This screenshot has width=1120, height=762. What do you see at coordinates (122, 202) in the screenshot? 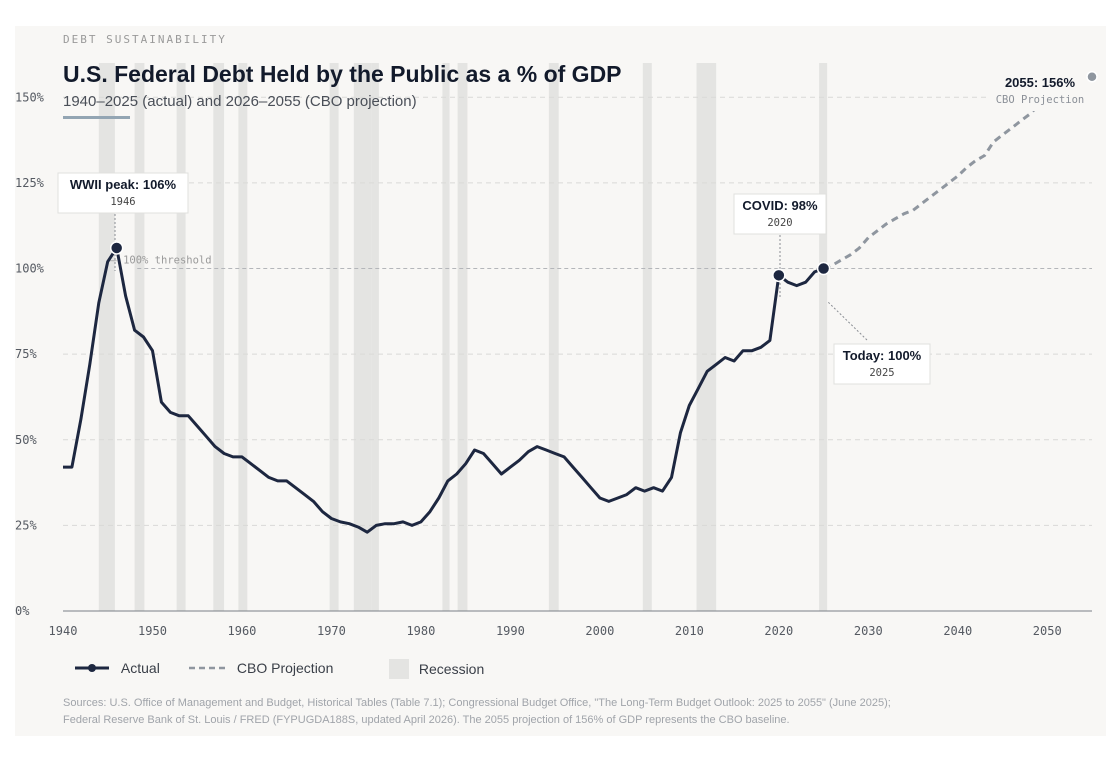
I see `annotation-sublabel: 1946` at bounding box center [122, 202].